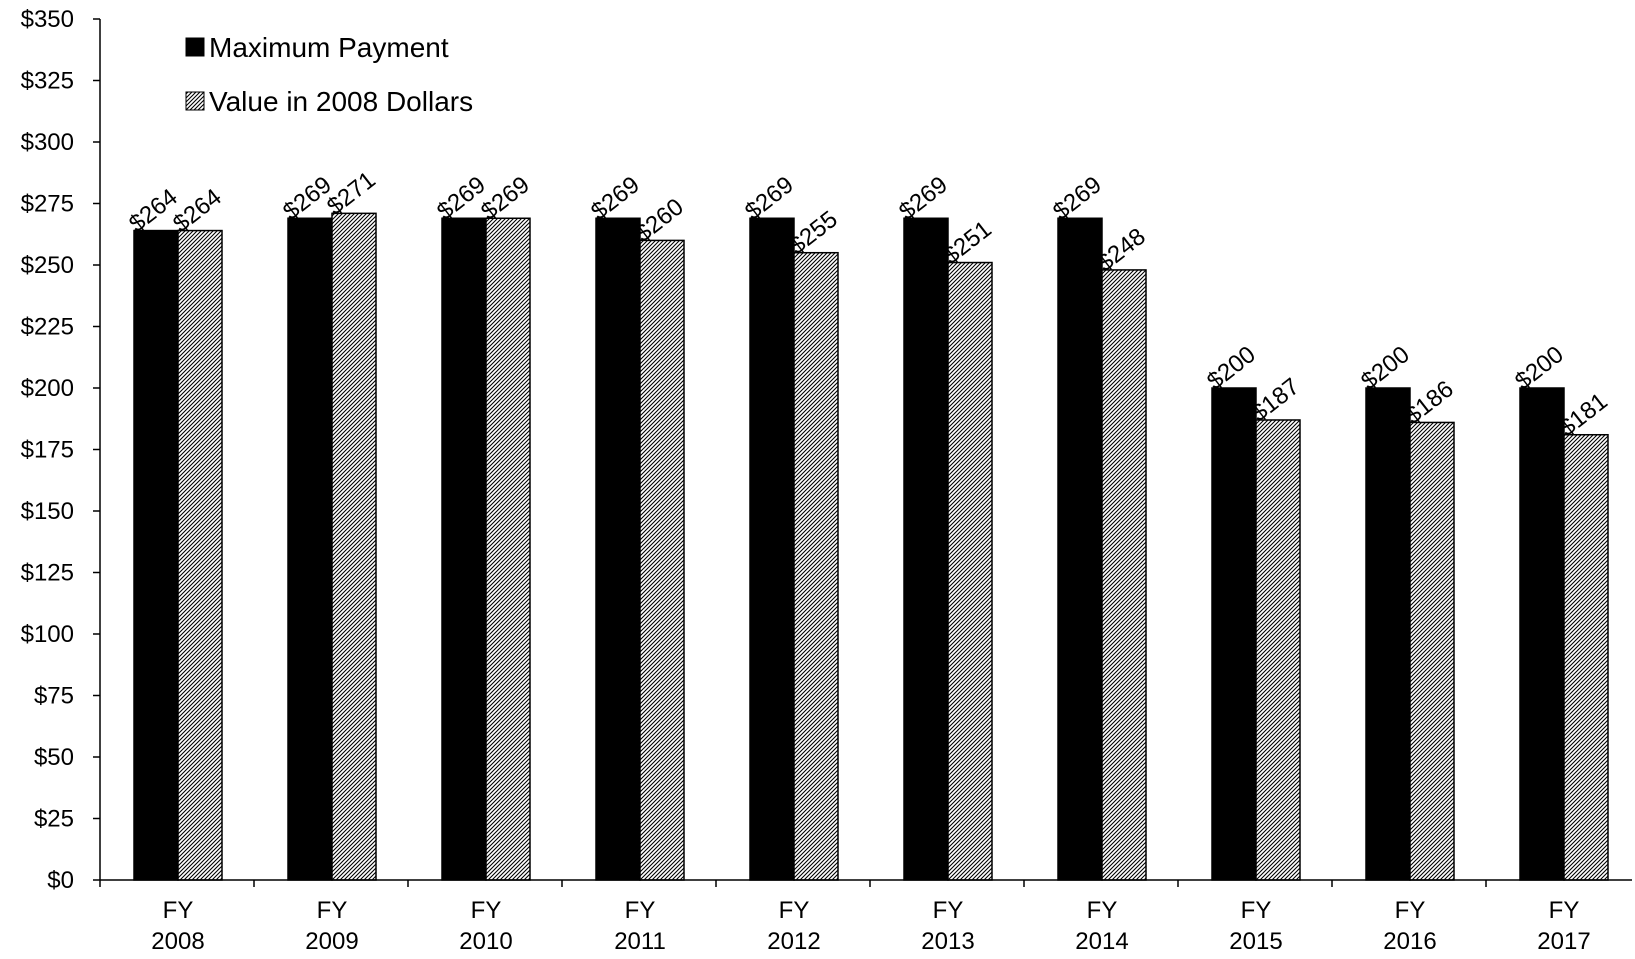 The height and width of the screenshot is (959, 1635). Describe the element at coordinates (47, 388) in the screenshot. I see `y-tick-label: $200` at that location.